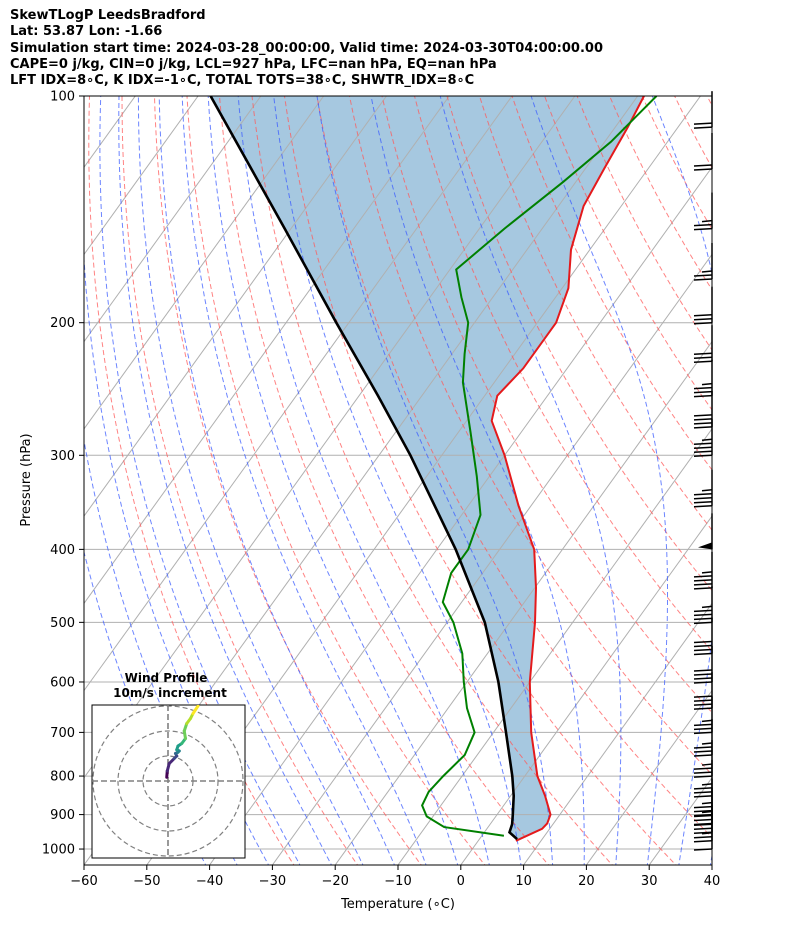 The width and height of the screenshot is (794, 937). Describe the element at coordinates (62, 733) in the screenshot. I see `y-tick-label: 700` at that location.